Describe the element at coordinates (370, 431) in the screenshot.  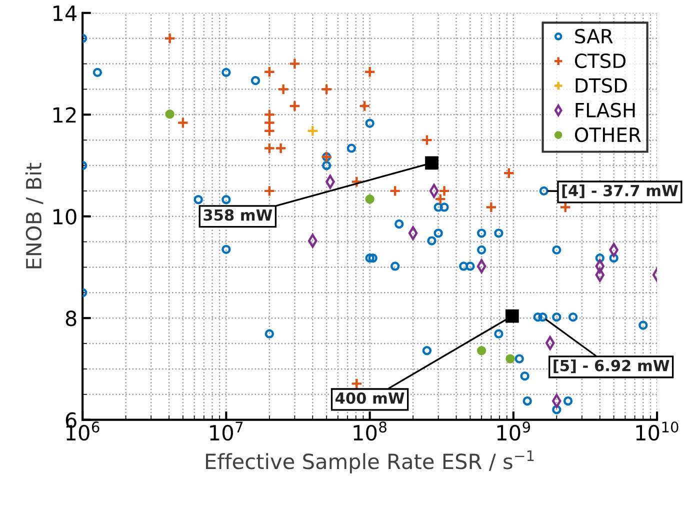
I see `x-tick-label: 10$^{8}$` at that location.